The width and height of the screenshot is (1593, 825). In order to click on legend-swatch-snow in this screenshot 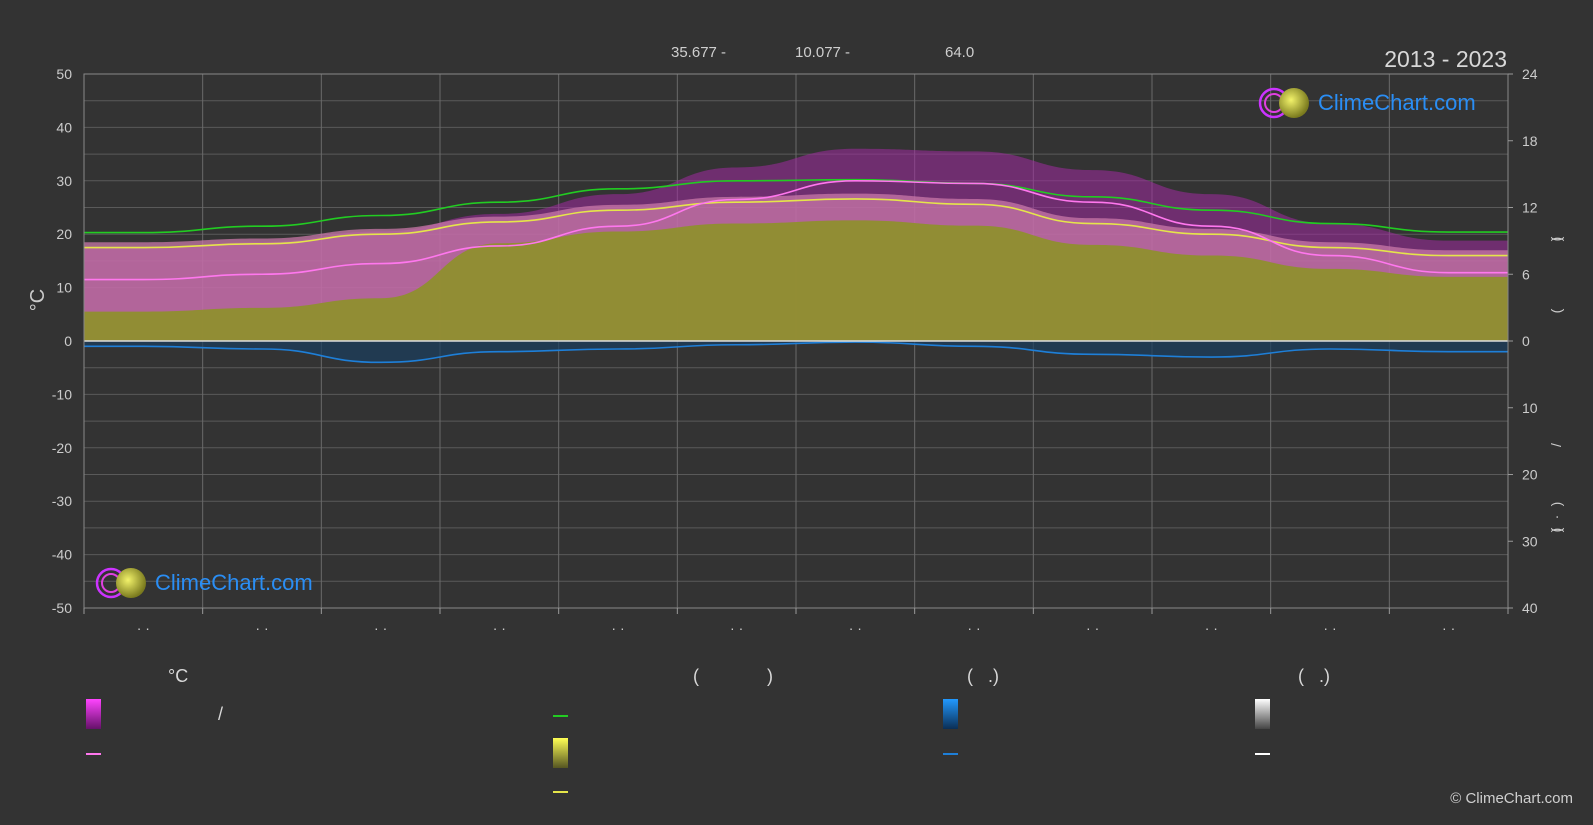, I will do `click(1262, 714)`.